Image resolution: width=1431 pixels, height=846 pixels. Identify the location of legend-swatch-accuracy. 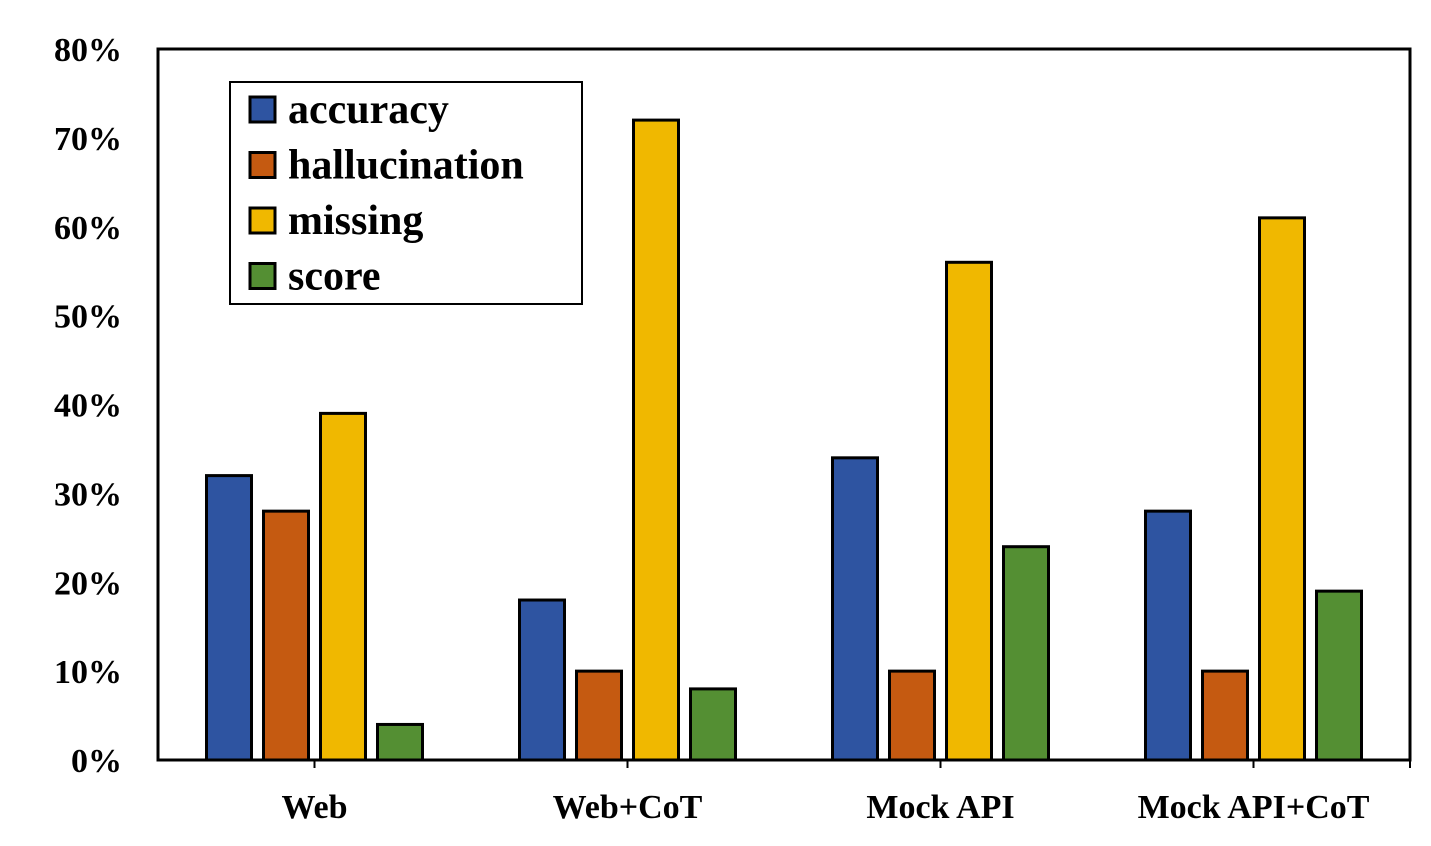
(262, 109).